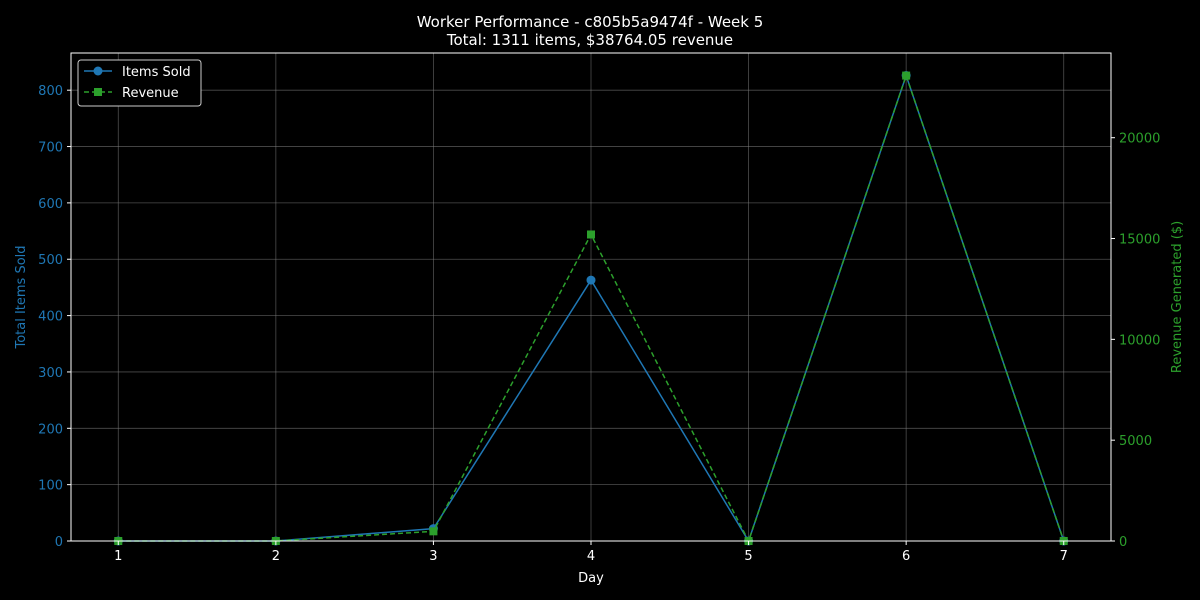 The width and height of the screenshot is (1200, 600). I want to click on y-right-tick-label: 10000, so click(1139, 340).